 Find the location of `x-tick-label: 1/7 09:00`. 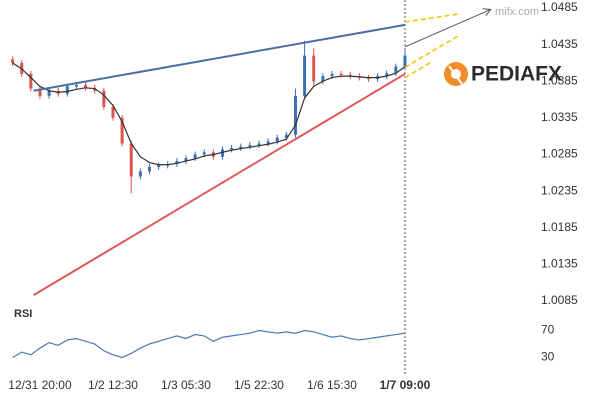

x-tick-label: 1/7 09:00 is located at coordinates (405, 385).